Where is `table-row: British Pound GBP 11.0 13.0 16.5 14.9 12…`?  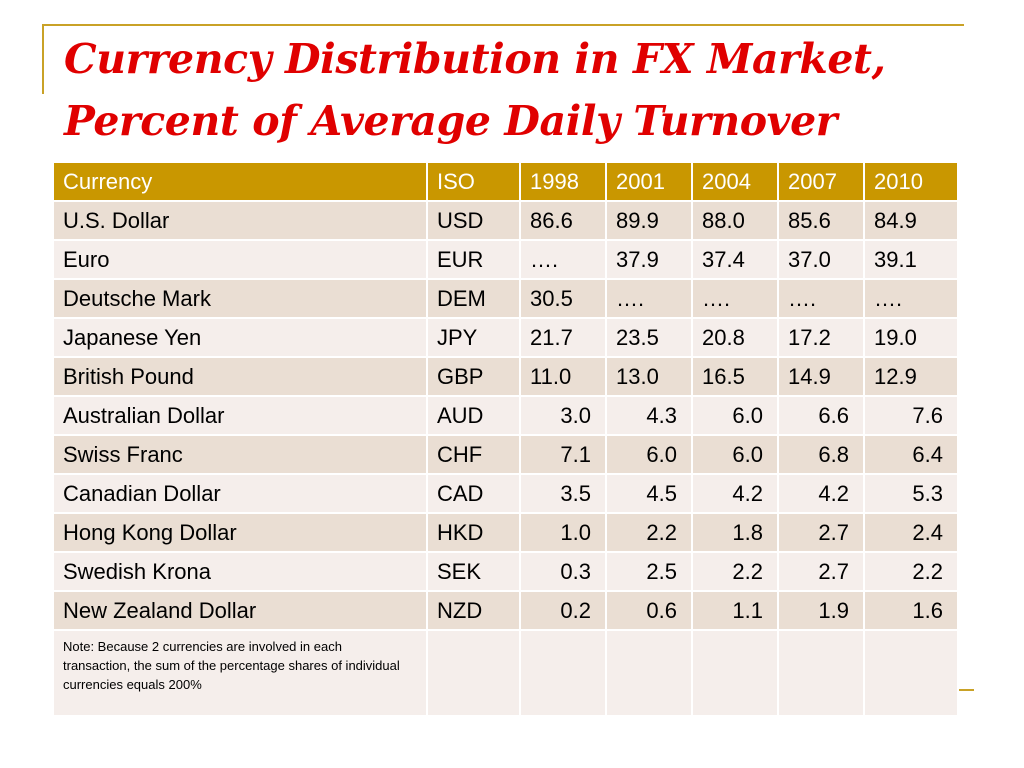
table-row: British Pound GBP 11.0 13.0 16.5 14.9 12… is located at coordinates (505, 376).